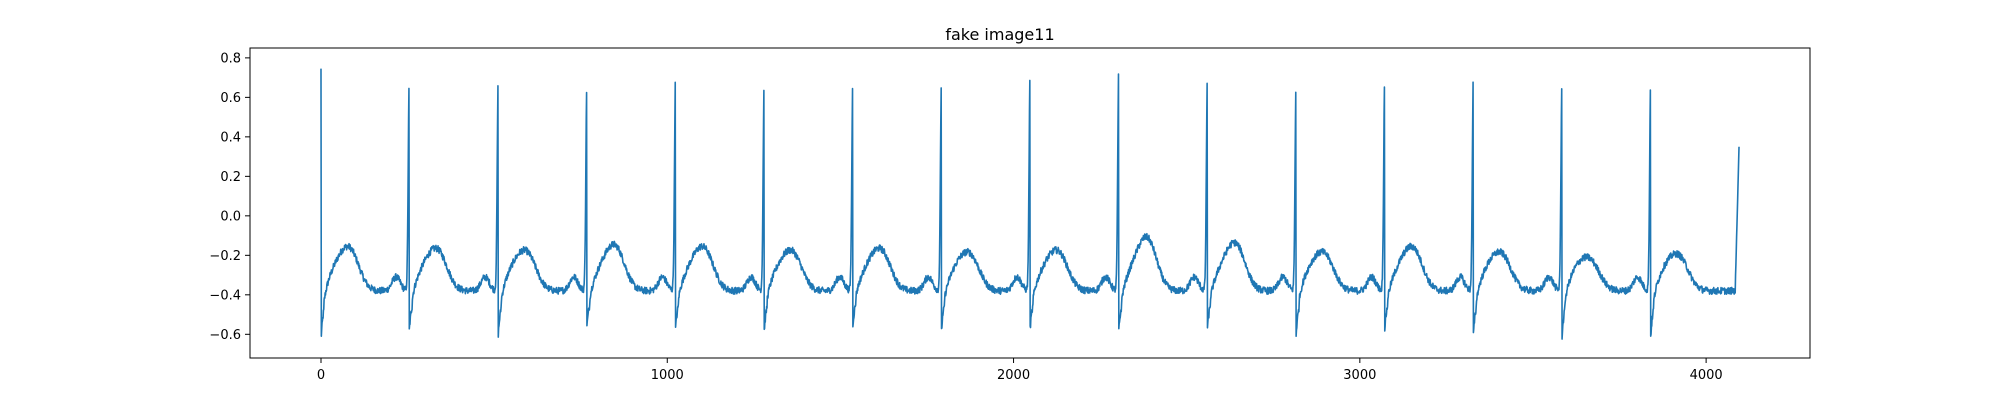 The image size is (2000, 400). What do you see at coordinates (230, 98) in the screenshot?
I see `y-tick-label: 0.6` at bounding box center [230, 98].